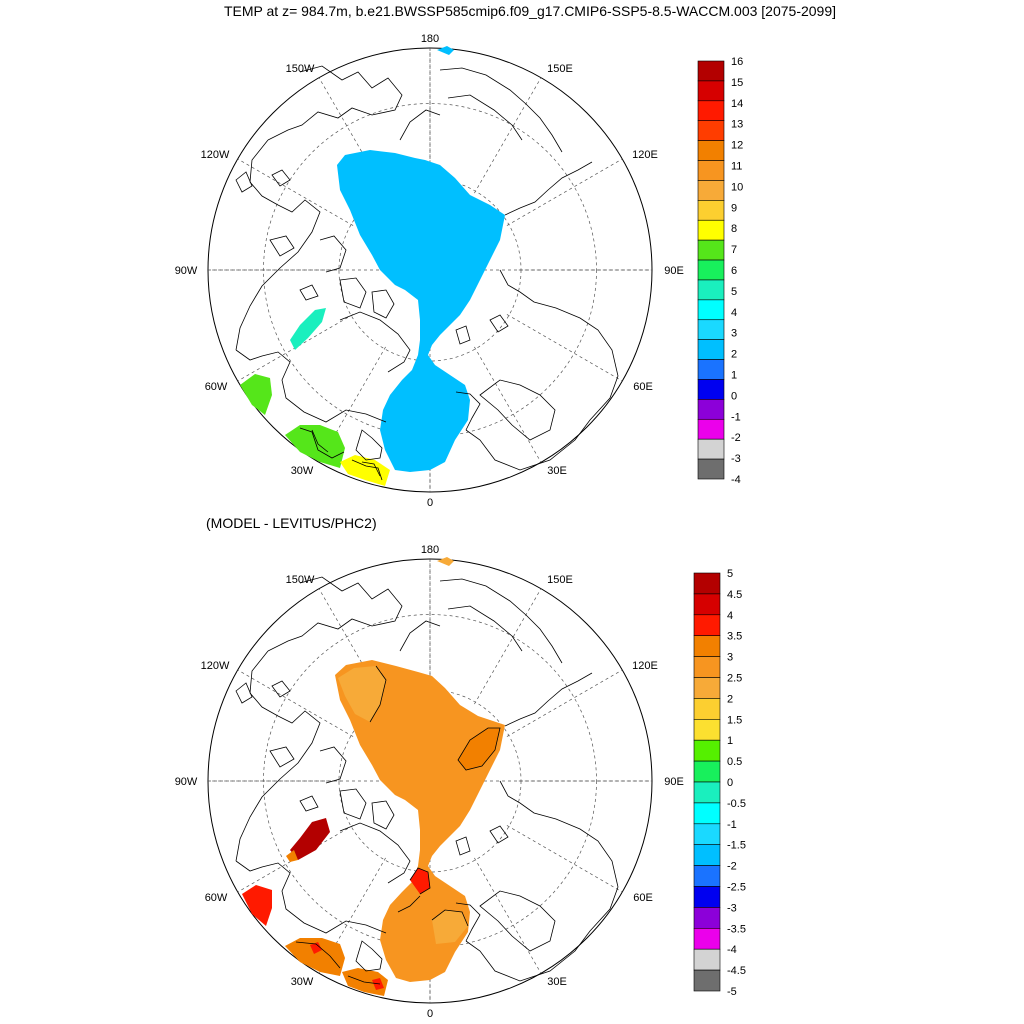 This screenshot has width=1024, height=1024. Describe the element at coordinates (737, 125) in the screenshot. I see `colorbar-tick-label: 13` at that location.